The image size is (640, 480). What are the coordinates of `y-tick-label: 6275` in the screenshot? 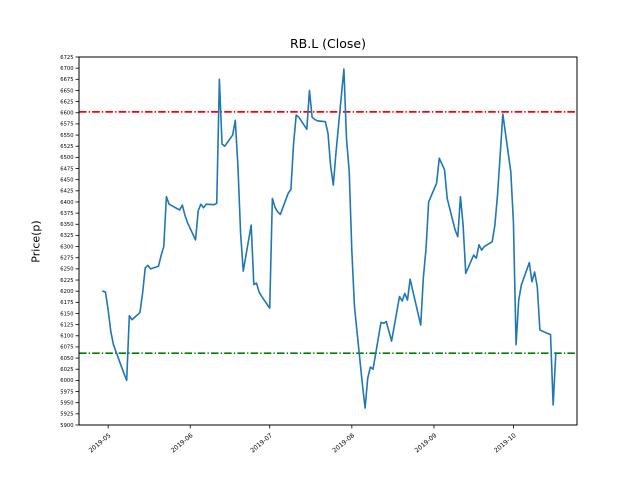 It's located at (66, 259).